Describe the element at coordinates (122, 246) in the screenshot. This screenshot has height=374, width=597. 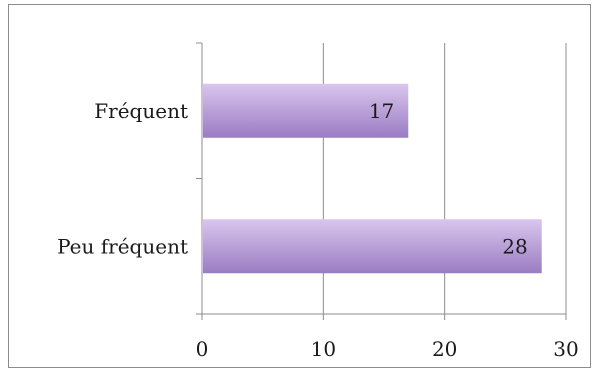
I see `category-label-1: Peu fréquent` at that location.